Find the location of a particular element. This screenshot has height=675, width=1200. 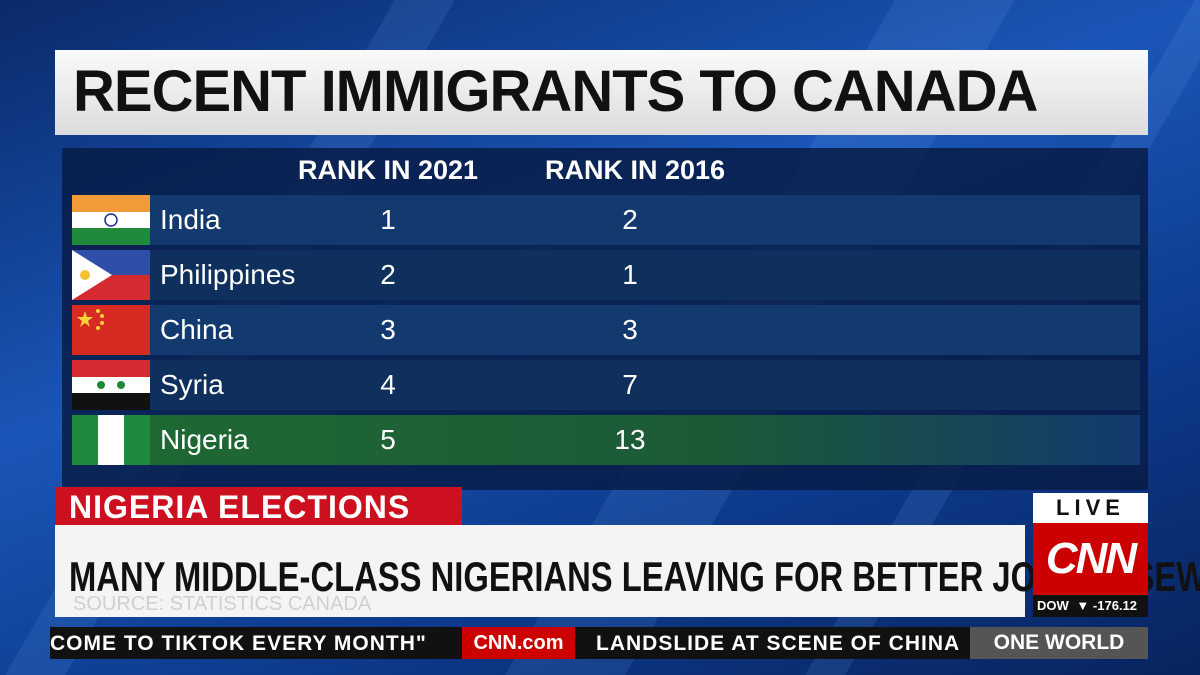

rank-2016: 1 is located at coordinates (630, 274).